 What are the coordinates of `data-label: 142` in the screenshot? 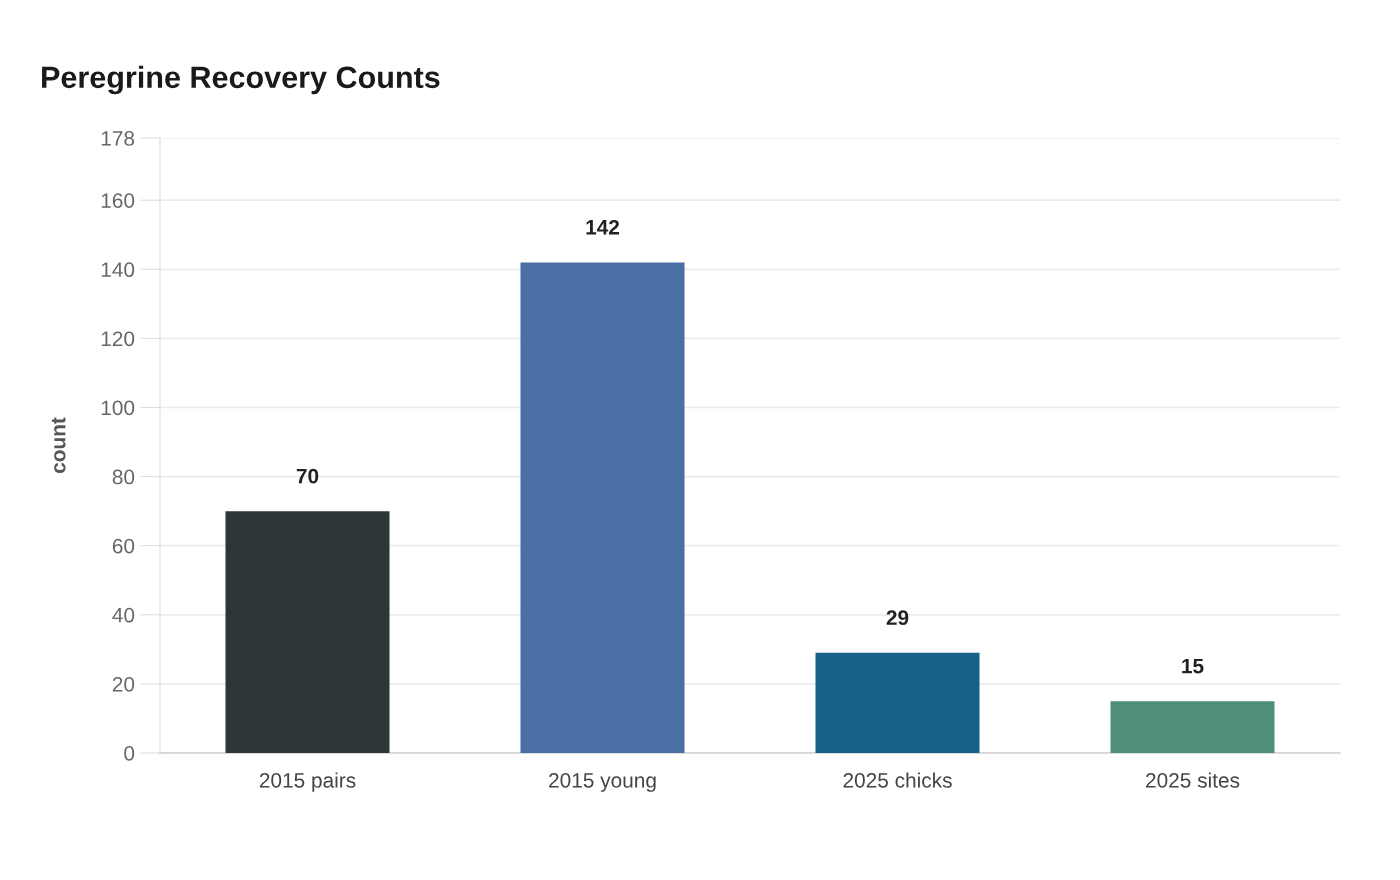 It's located at (603, 227).